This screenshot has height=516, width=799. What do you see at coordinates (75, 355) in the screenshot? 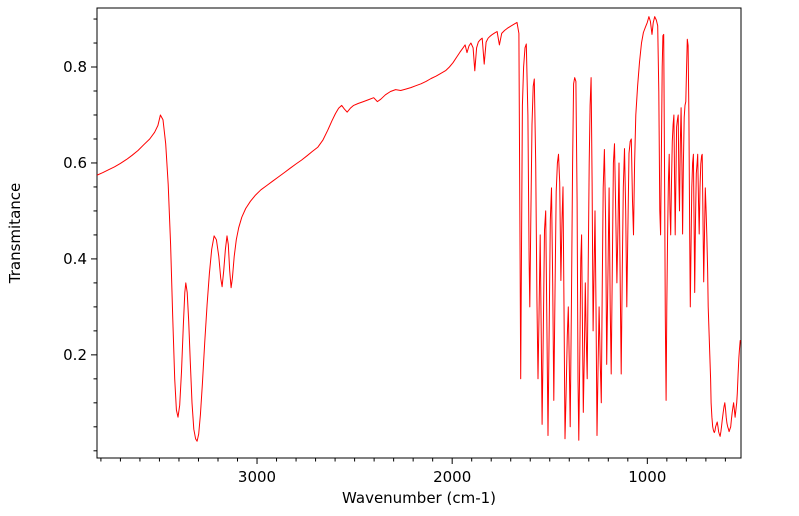
I see `y-tick-label: 0.2` at bounding box center [75, 355].